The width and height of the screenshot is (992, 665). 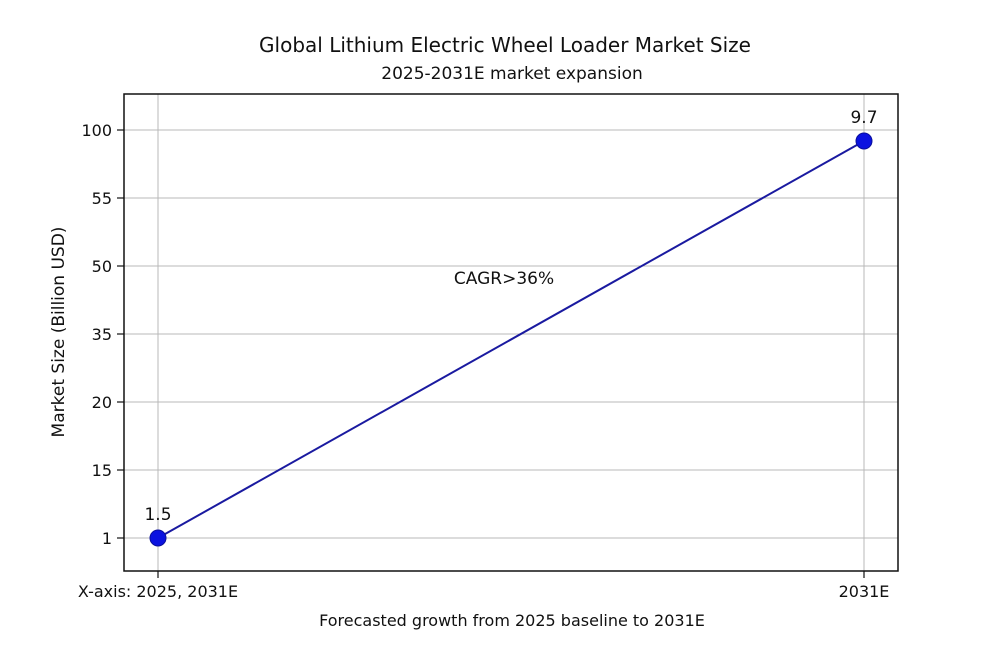 What do you see at coordinates (96, 130) in the screenshot?
I see `y-tick-label: 100` at bounding box center [96, 130].